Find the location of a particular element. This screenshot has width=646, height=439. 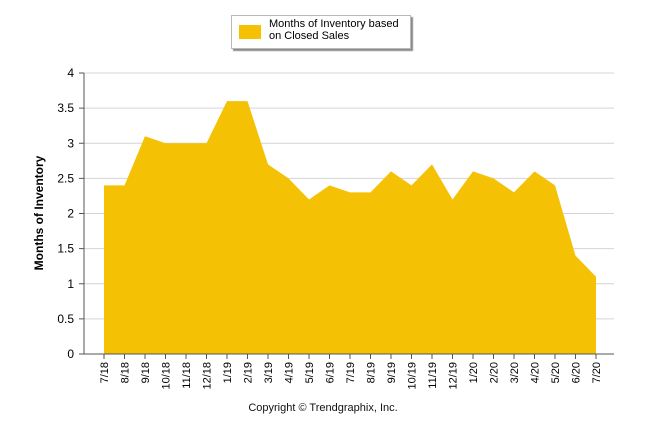

x-tick-label: 7/20 is located at coordinates (597, 372).